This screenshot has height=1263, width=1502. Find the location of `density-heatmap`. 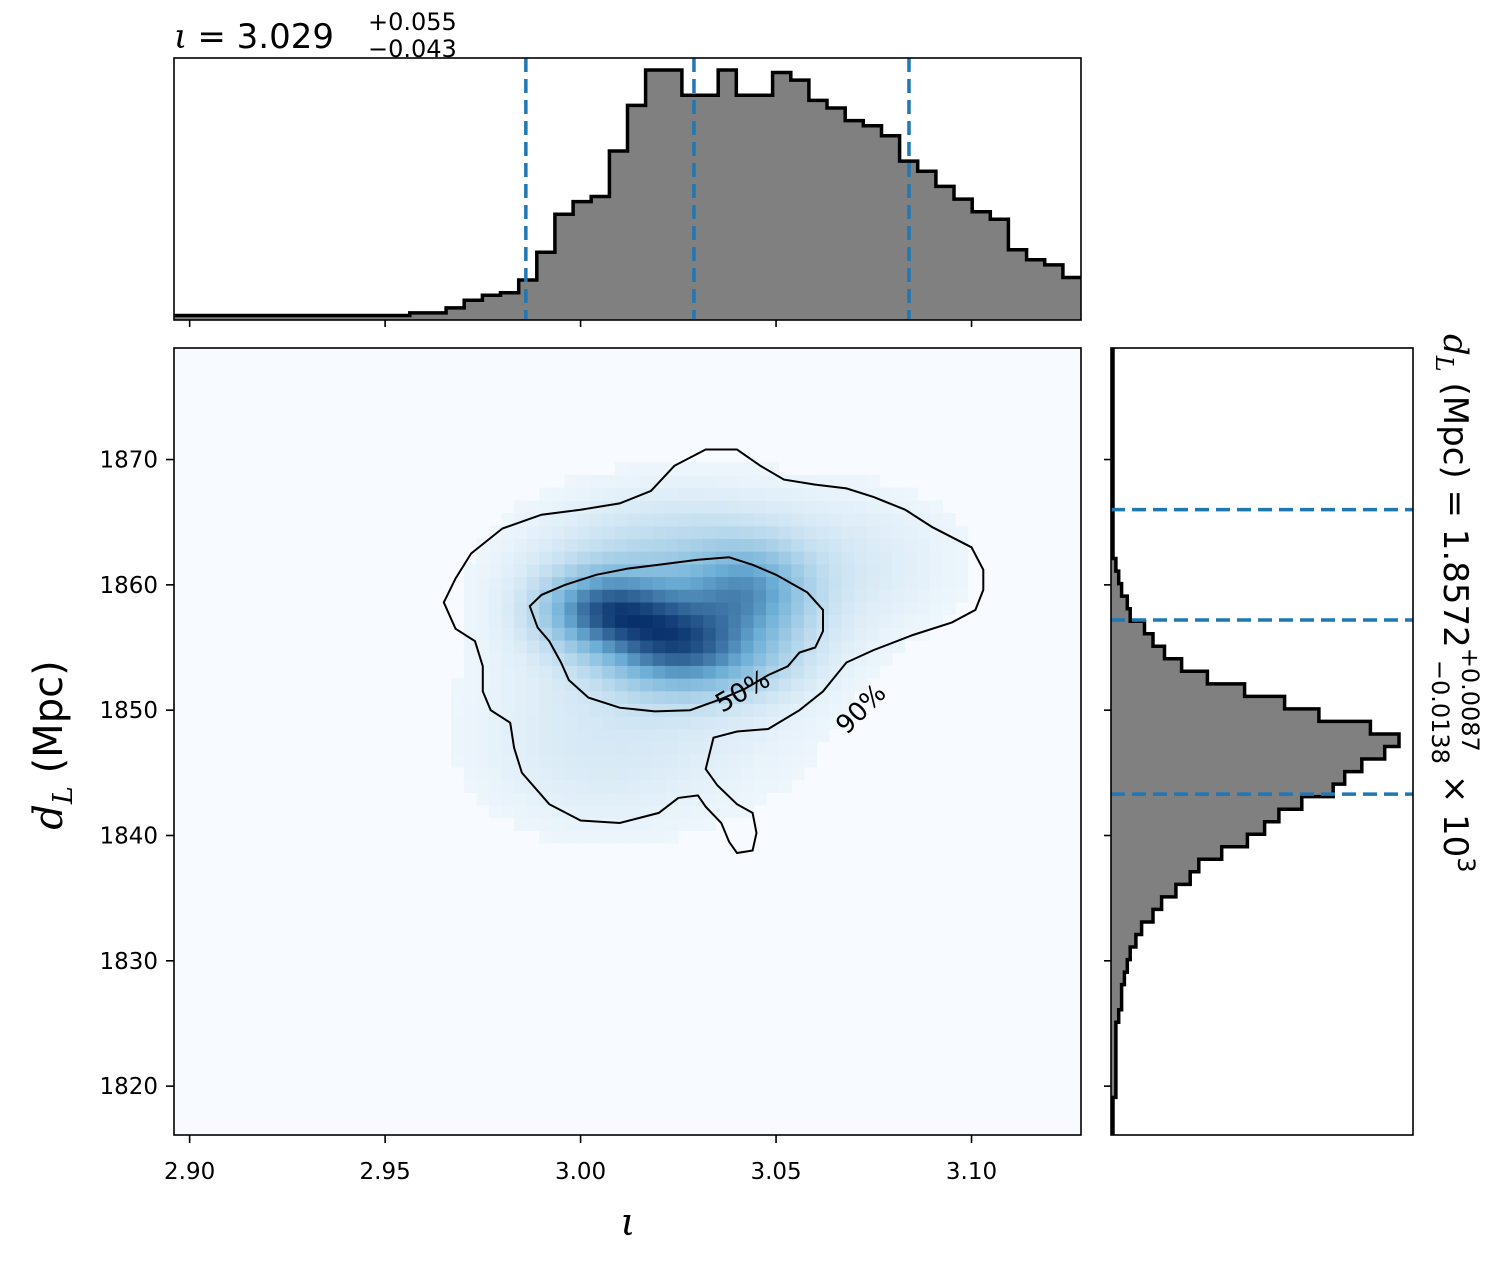

density-heatmap is located at coordinates (710, 653).